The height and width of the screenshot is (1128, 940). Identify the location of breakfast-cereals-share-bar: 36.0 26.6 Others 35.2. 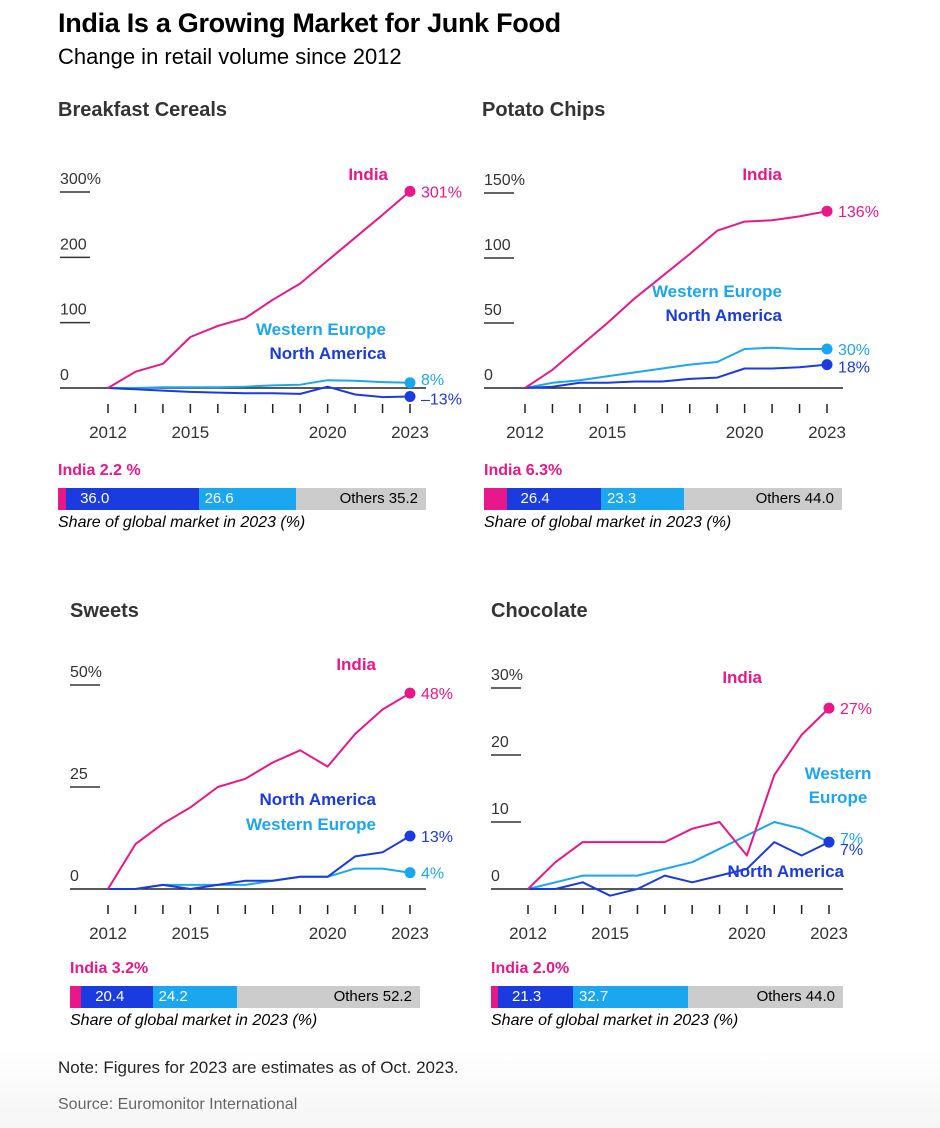
(242, 499).